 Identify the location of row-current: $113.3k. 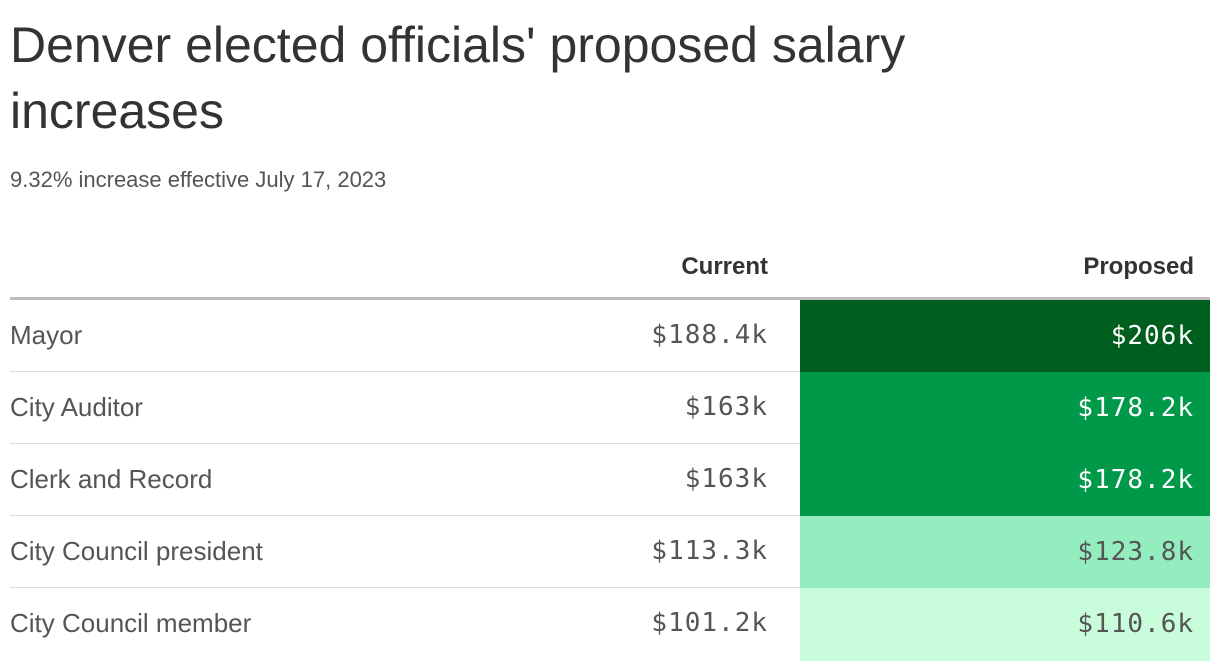
(709, 551).